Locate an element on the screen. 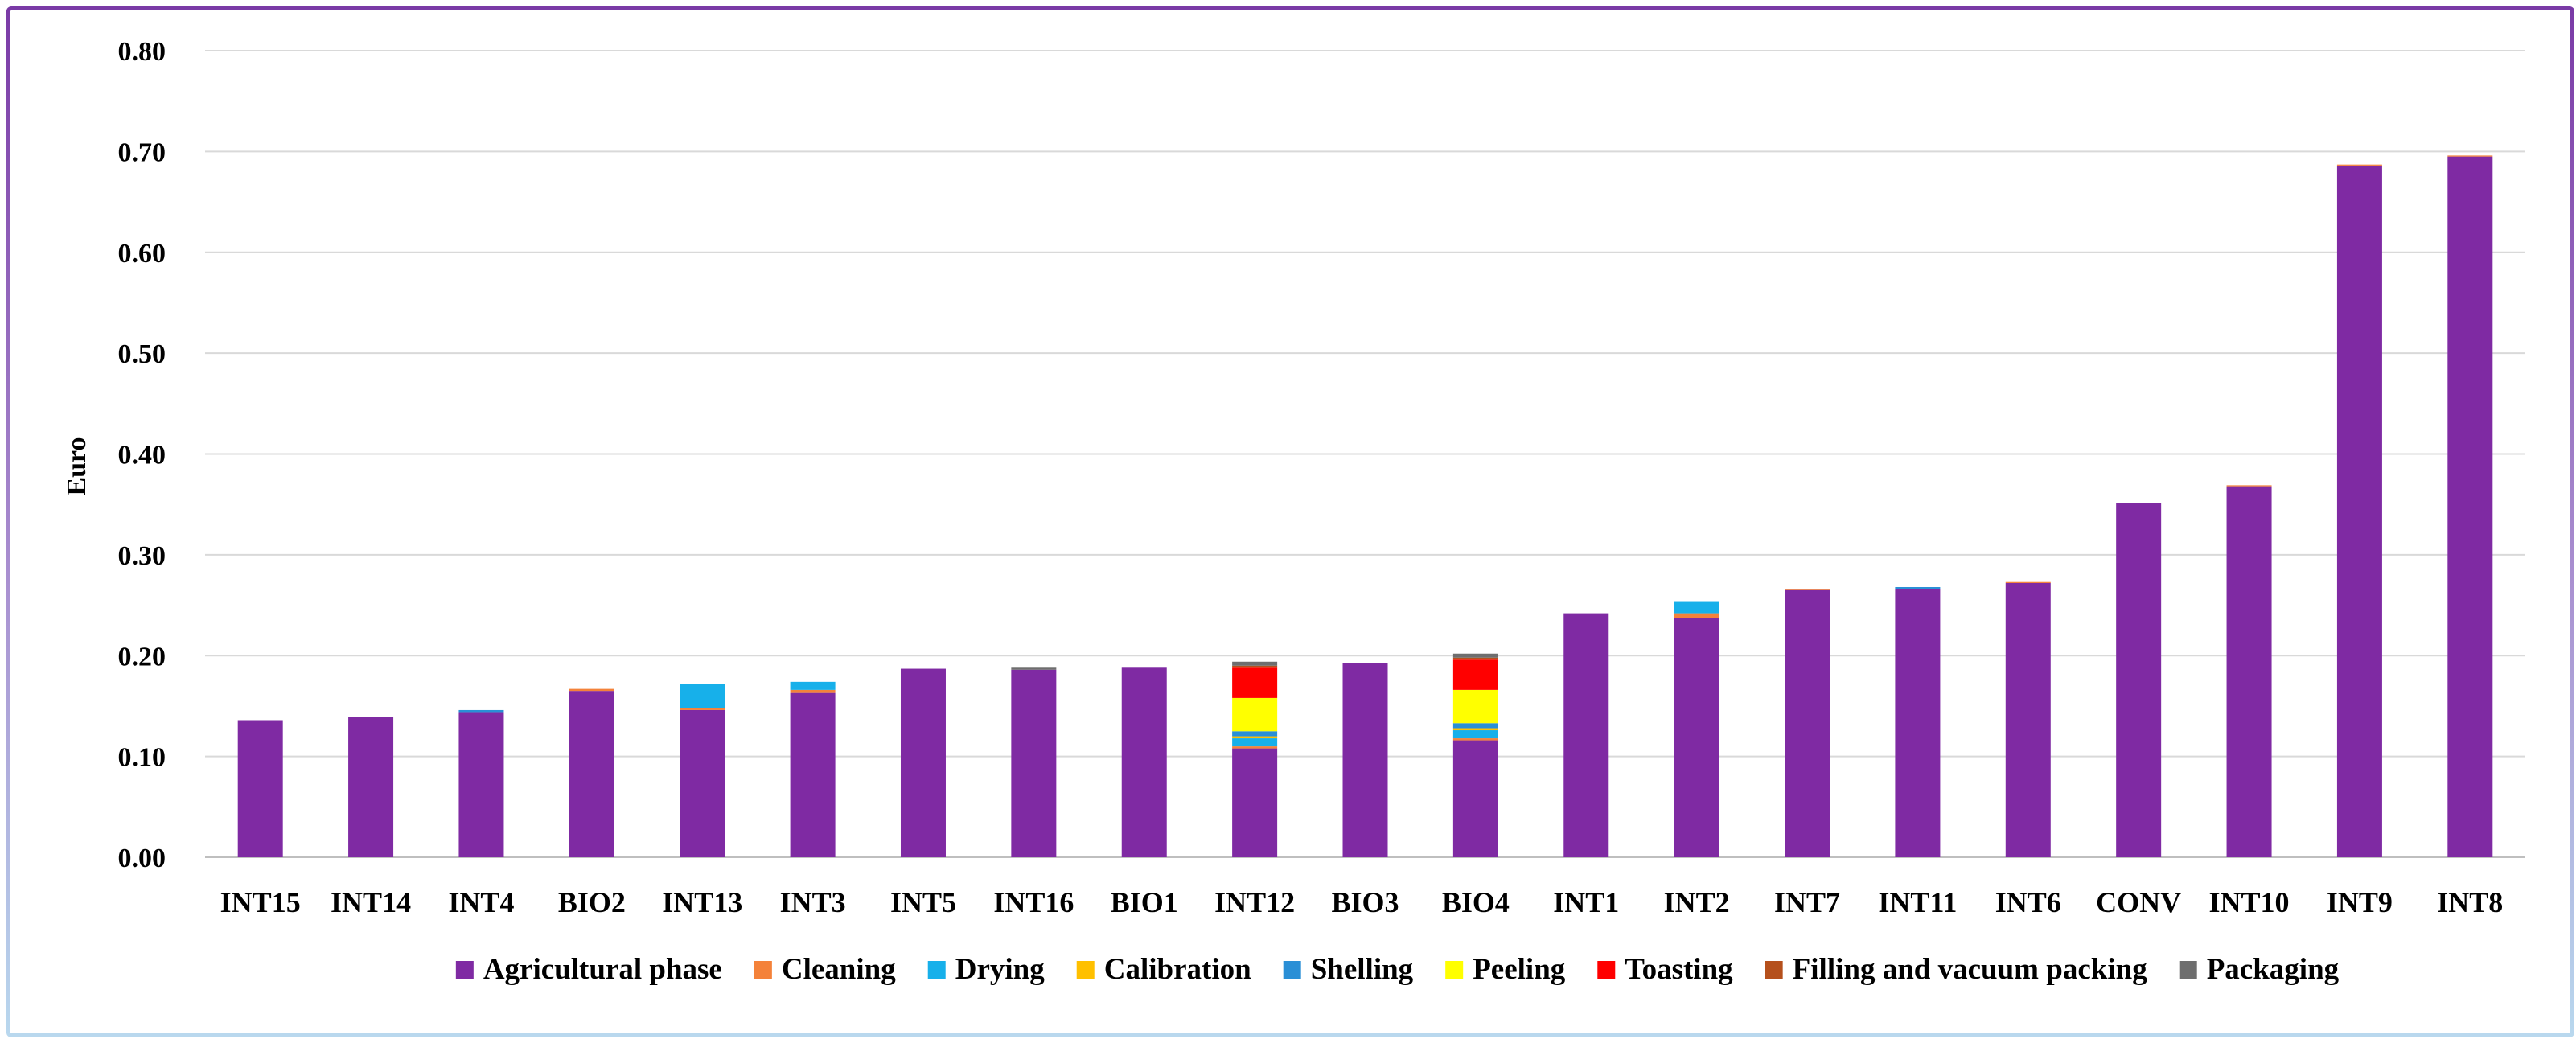  x-tick-label: CONV is located at coordinates (2138, 902).